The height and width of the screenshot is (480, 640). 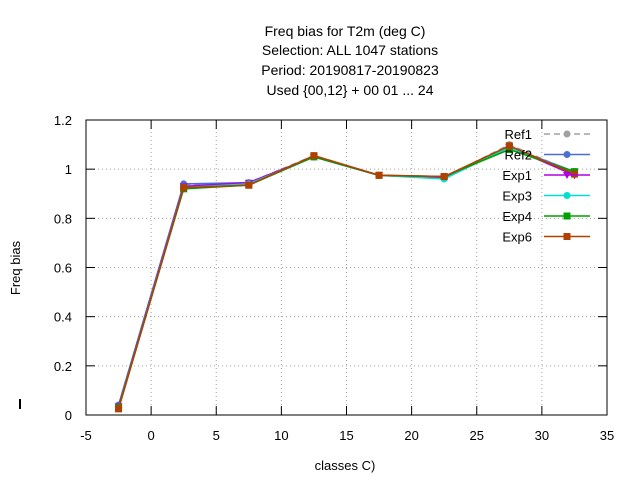 I want to click on legend-label: Exp3, so click(x=517, y=196).